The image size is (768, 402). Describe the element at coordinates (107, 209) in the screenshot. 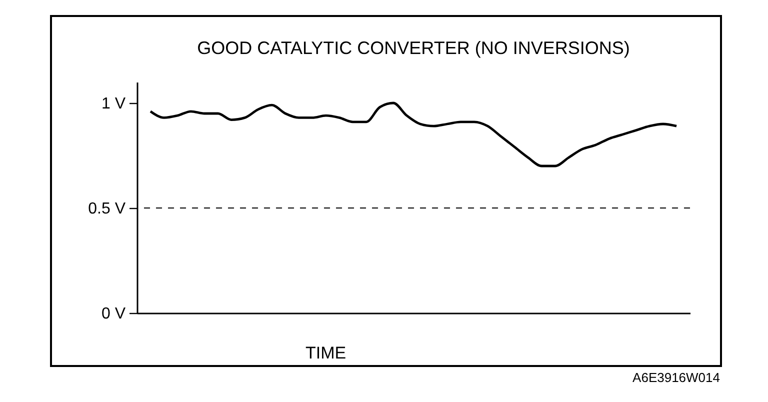

I see `y-tick-label: 0.5 V` at that location.